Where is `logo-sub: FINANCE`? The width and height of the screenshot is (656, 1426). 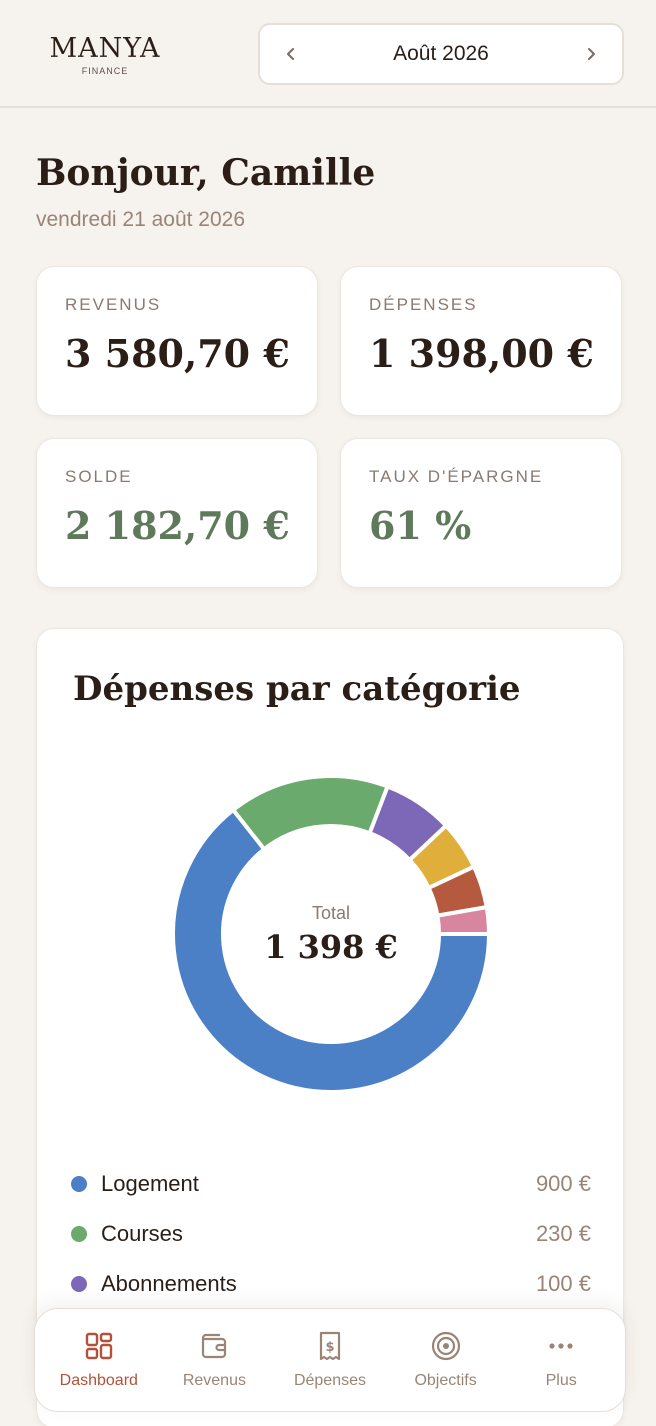
logo-sub: FINANCE is located at coordinates (105, 71).